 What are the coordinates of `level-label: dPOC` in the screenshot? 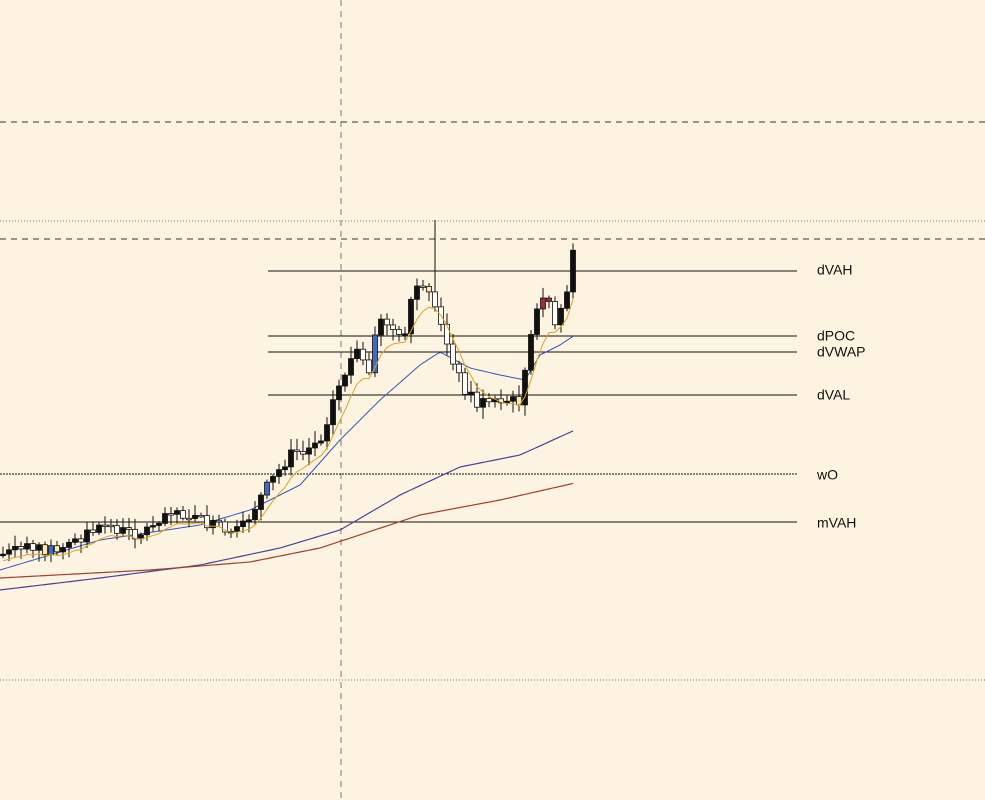 It's located at (836, 336).